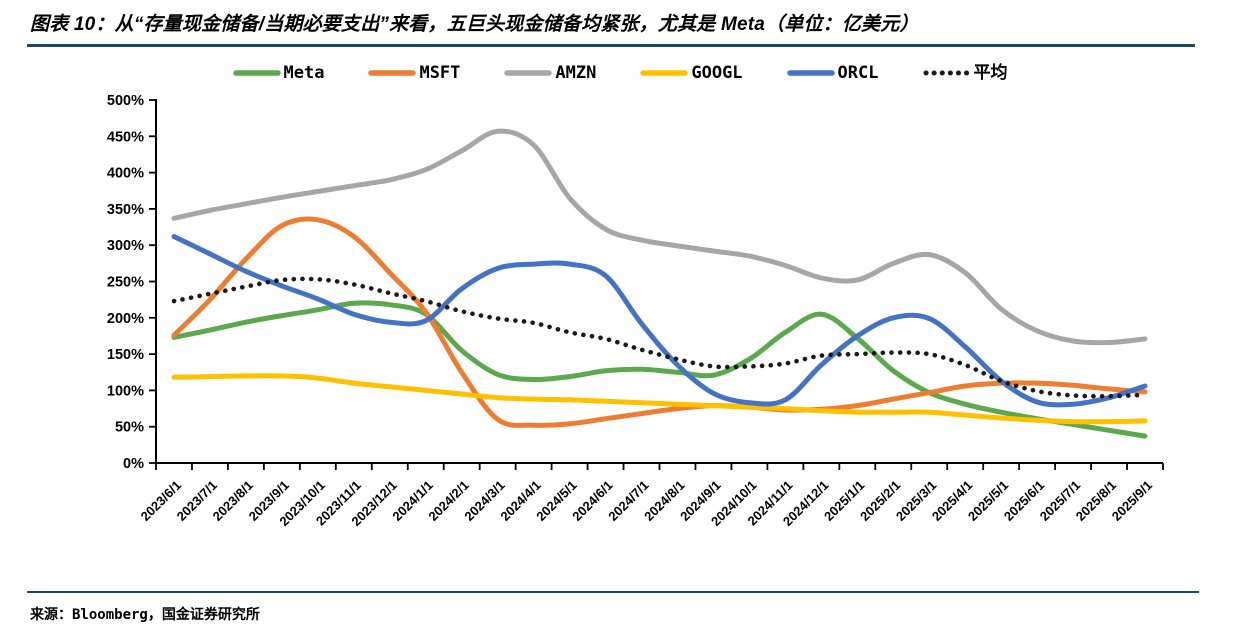 The width and height of the screenshot is (1234, 638). Describe the element at coordinates (858, 73) in the screenshot. I see `legend-label-orcl: ORCL` at that location.